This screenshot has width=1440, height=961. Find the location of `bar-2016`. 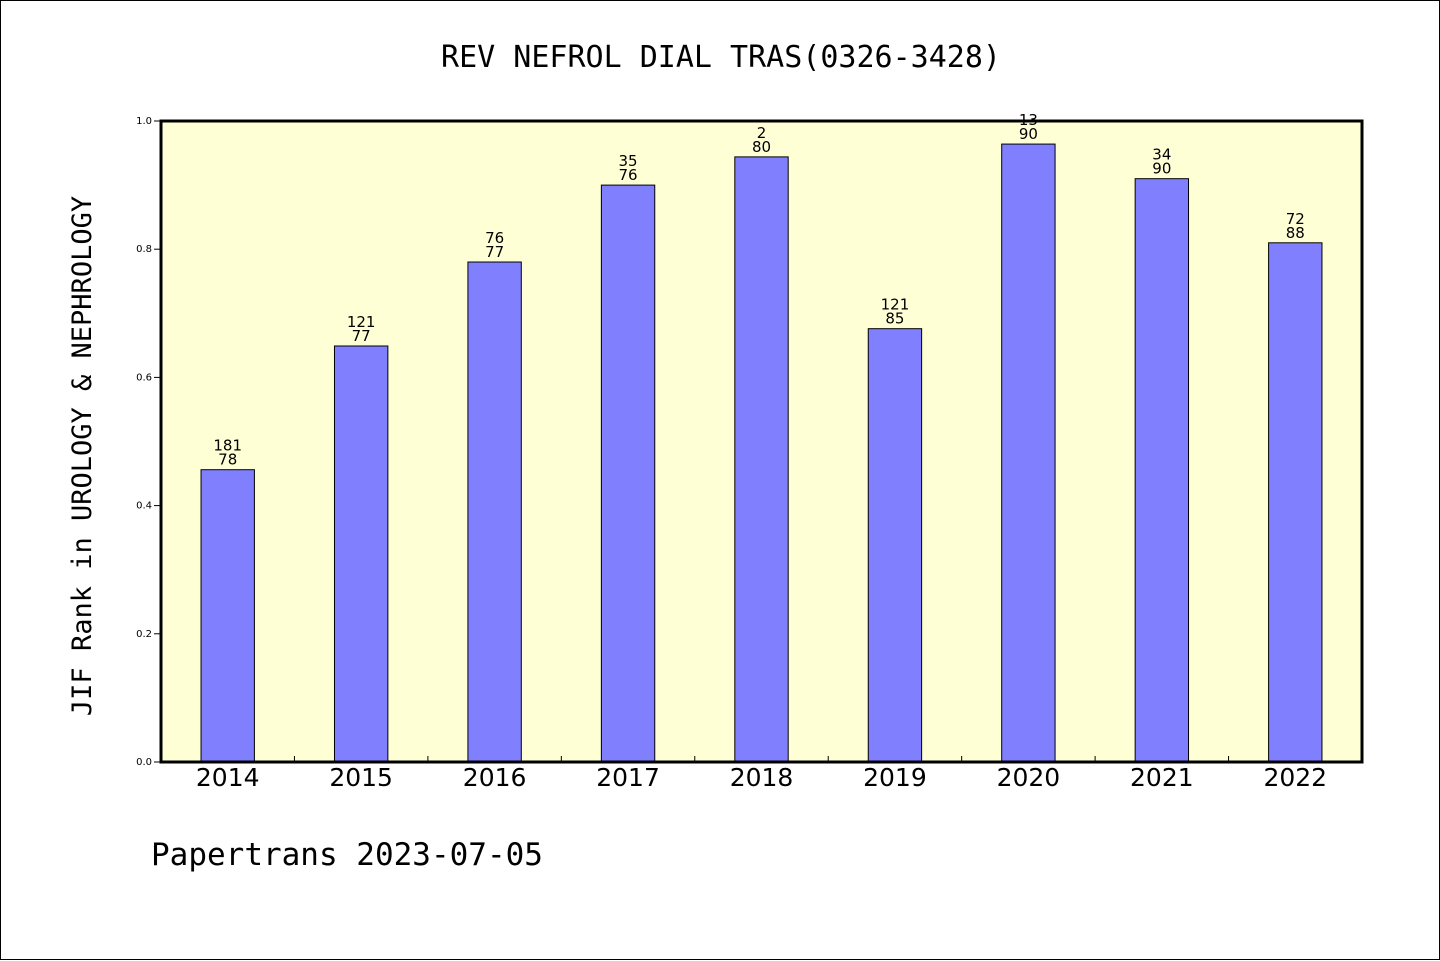

bar-2016 is located at coordinates (494, 512).